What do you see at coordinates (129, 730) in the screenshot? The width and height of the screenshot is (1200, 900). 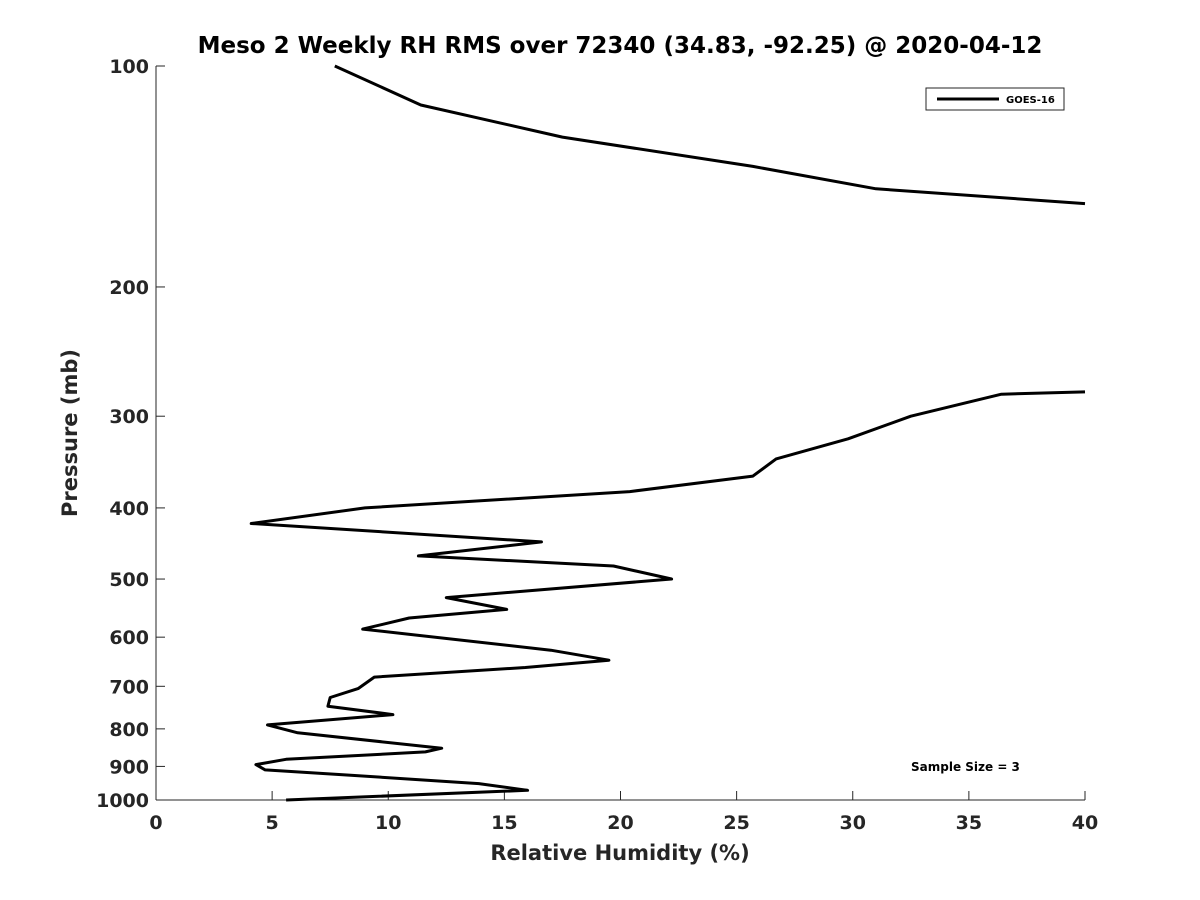 I see `y-tick-label: 800` at bounding box center [129, 730].